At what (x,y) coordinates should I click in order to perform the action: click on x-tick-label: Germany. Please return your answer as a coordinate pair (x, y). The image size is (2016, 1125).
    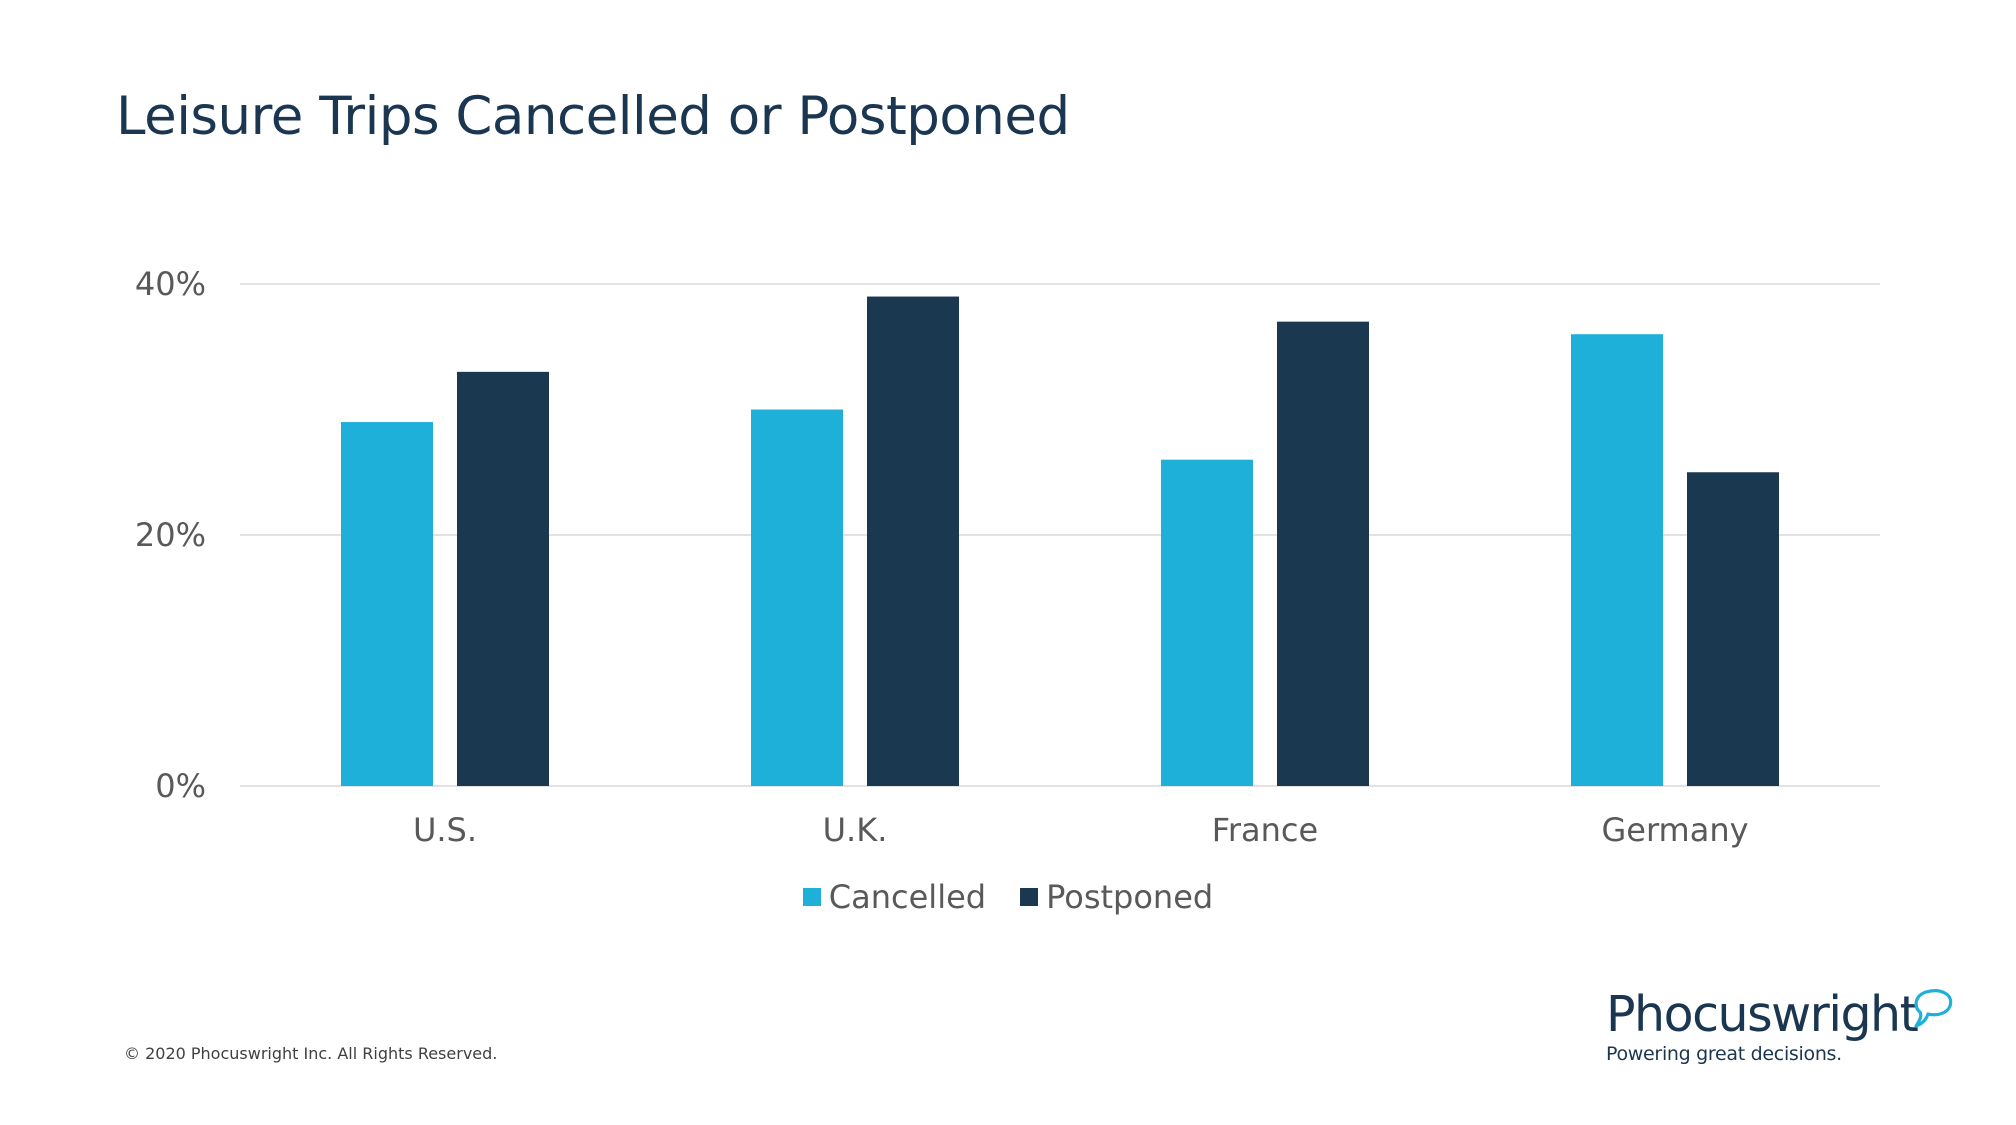
    Looking at the image, I should click on (1674, 830).